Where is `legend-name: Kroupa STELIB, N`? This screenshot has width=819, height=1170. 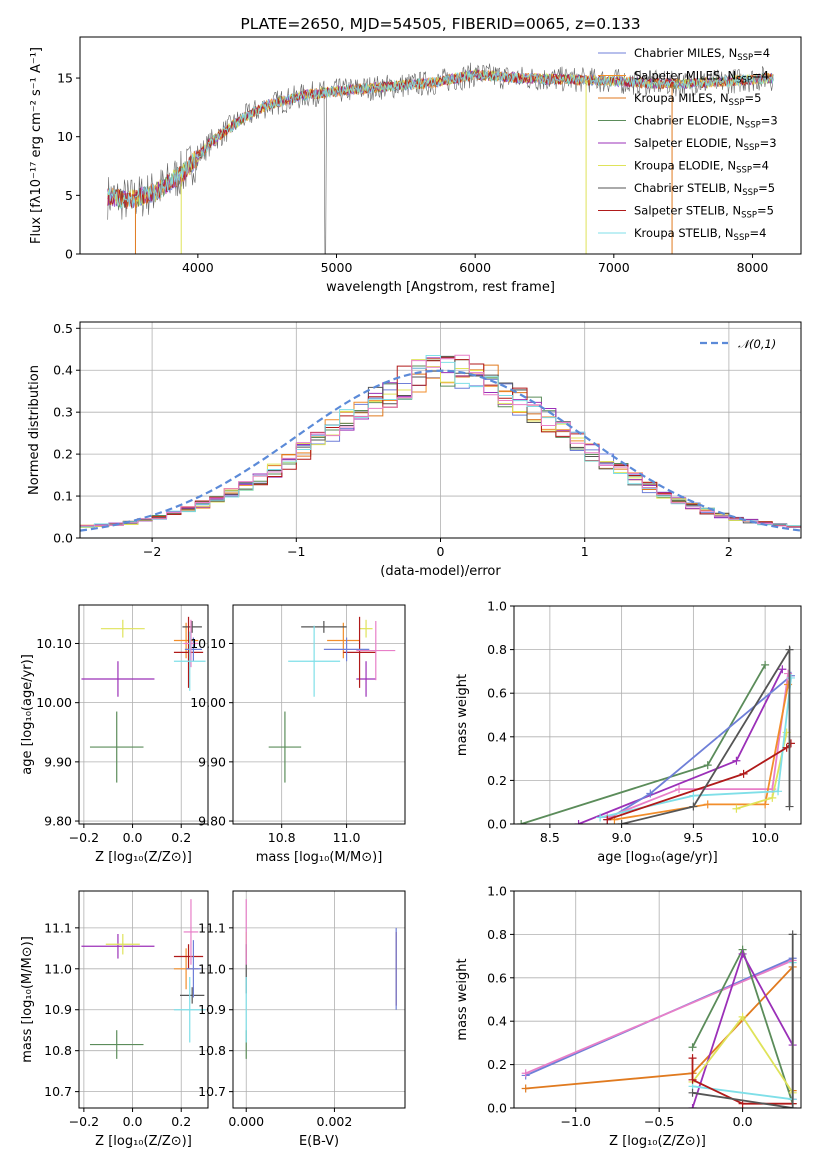 legend-name: Kroupa STELIB, N is located at coordinates (684, 233).